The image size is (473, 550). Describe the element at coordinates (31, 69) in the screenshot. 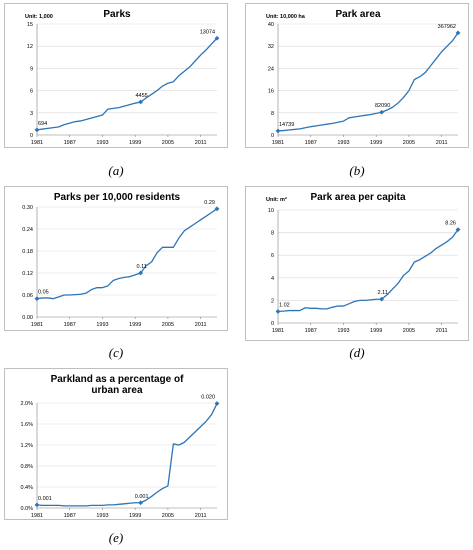

I see `y-tick-label-a: 9` at that location.